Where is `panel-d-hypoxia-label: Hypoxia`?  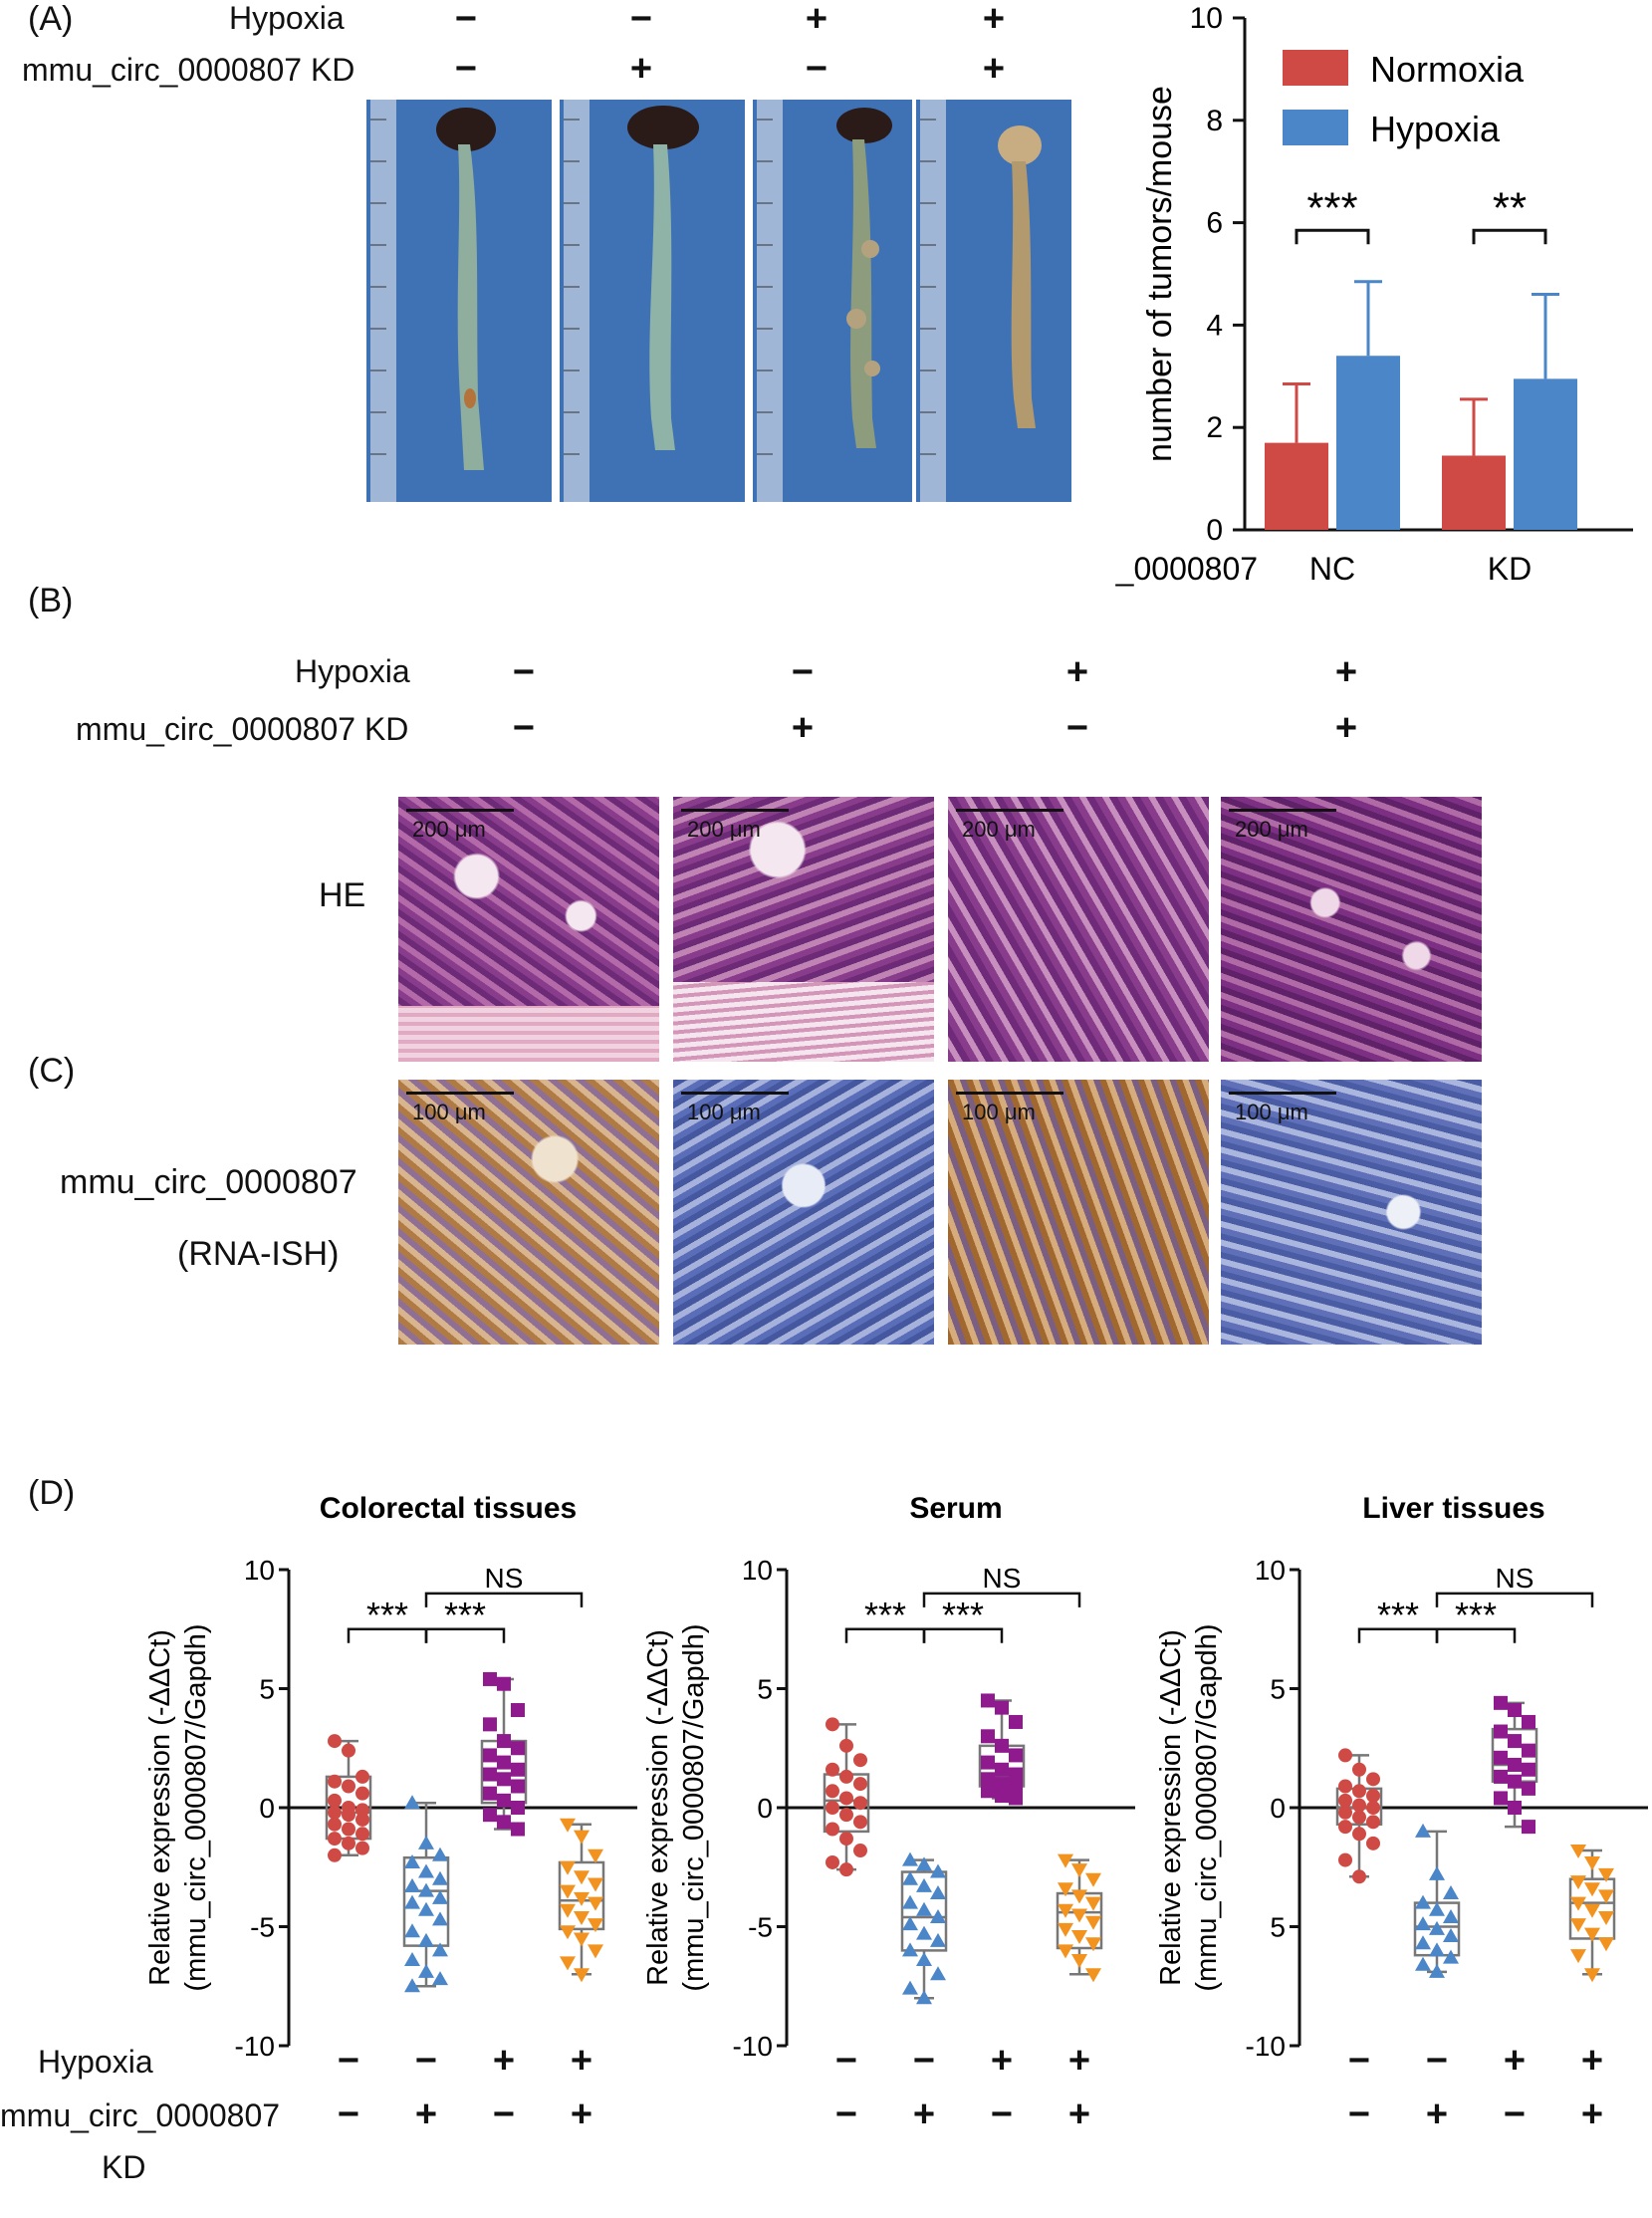 panel-d-hypoxia-label: Hypoxia is located at coordinates (95, 2062).